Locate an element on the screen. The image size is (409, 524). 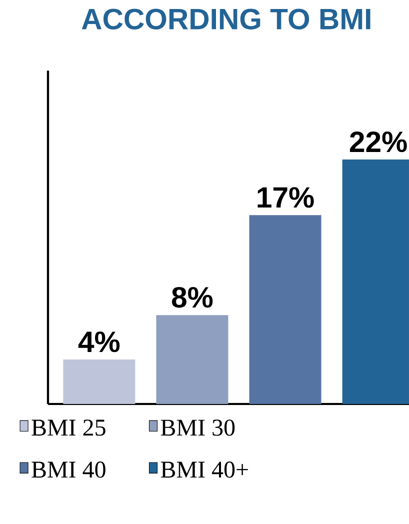
data-label: 22% is located at coordinates (378, 141).